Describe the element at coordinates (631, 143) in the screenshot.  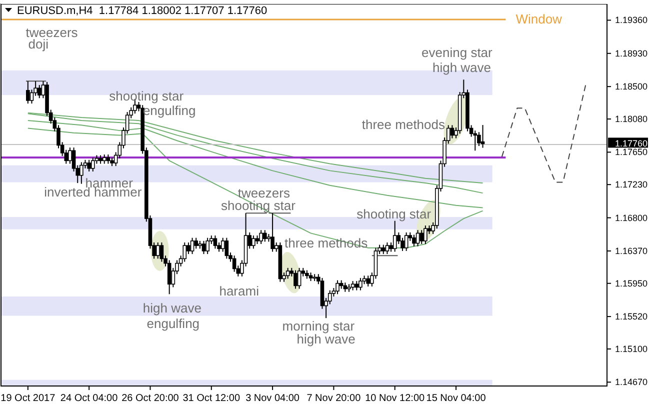
I see `ref-line-label: 1.17760` at that location.